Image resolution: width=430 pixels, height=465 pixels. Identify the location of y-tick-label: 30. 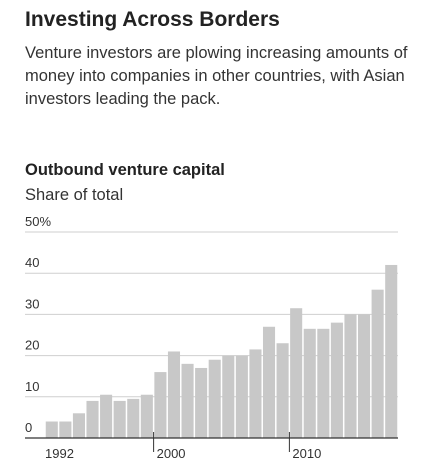
(32, 303).